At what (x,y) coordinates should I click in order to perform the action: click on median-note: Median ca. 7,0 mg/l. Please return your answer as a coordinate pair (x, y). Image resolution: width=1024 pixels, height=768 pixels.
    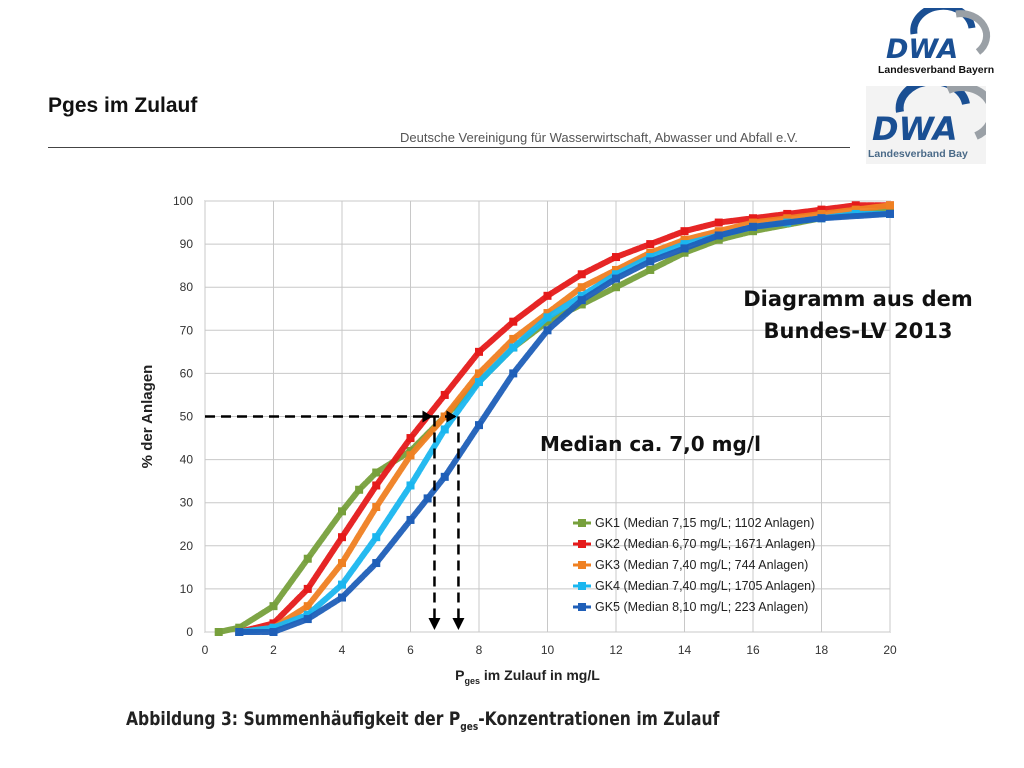
    Looking at the image, I should click on (650, 444).